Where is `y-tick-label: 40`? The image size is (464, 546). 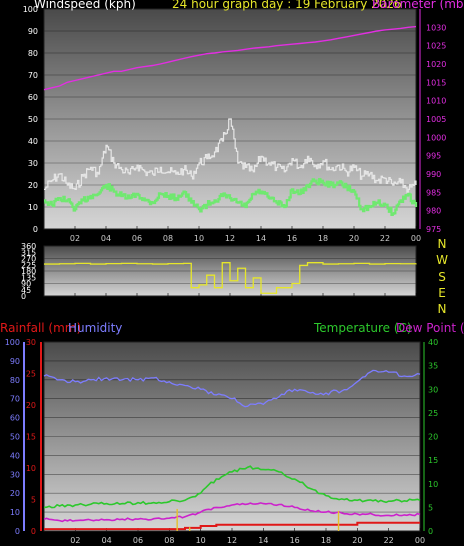 y-tick-label: 40 is located at coordinates (33, 141).